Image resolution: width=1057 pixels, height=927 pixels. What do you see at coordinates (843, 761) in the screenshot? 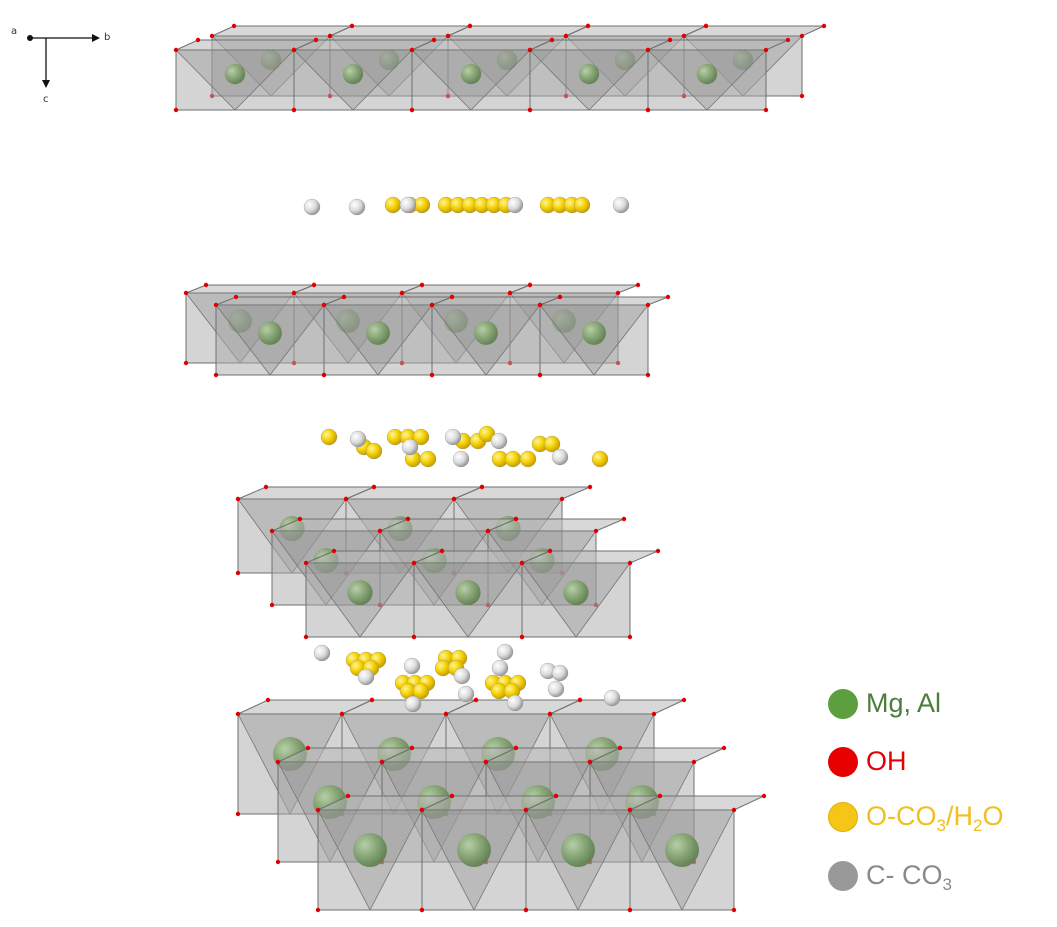
I see `red-dot-icon` at bounding box center [843, 761].